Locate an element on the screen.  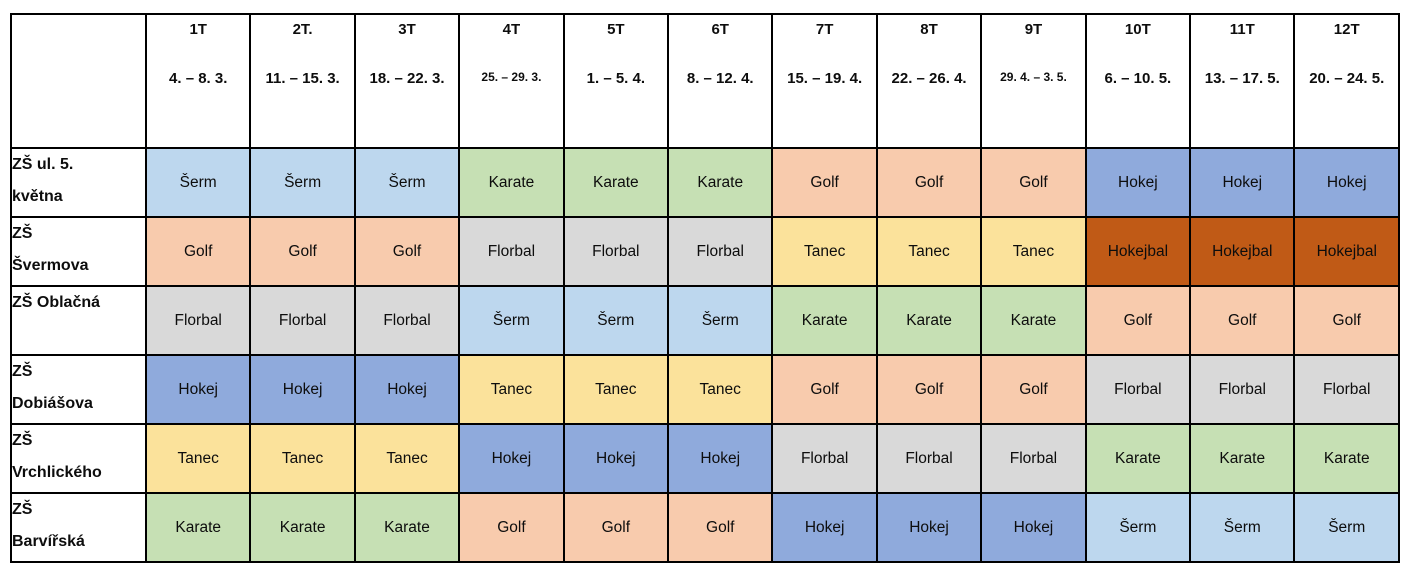
week-header-content: 3T 18. – 22. 3. is located at coordinates (407, 51).